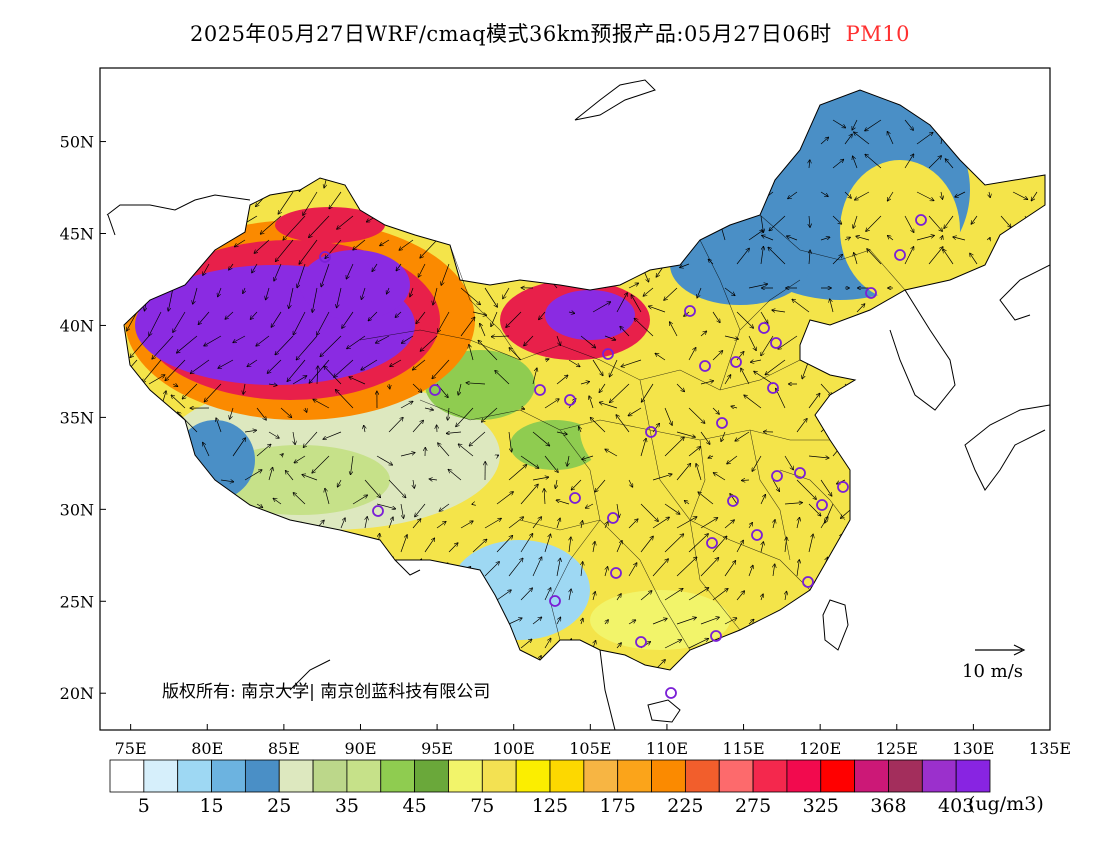 The height and width of the screenshot is (850, 1100). I want to click on field-northeast-yellow, so click(900, 230).